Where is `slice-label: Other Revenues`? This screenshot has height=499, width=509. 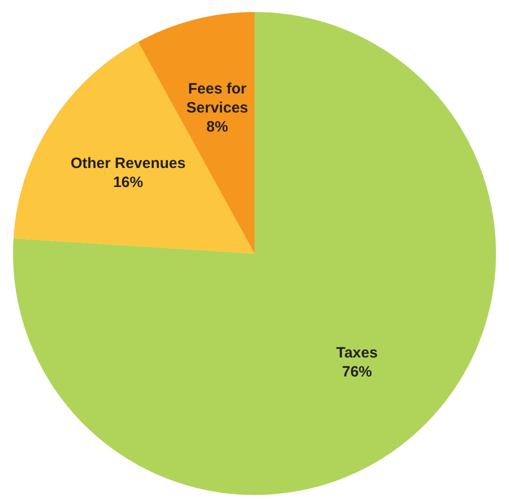
slice-label: Other Revenues is located at coordinates (128, 163).